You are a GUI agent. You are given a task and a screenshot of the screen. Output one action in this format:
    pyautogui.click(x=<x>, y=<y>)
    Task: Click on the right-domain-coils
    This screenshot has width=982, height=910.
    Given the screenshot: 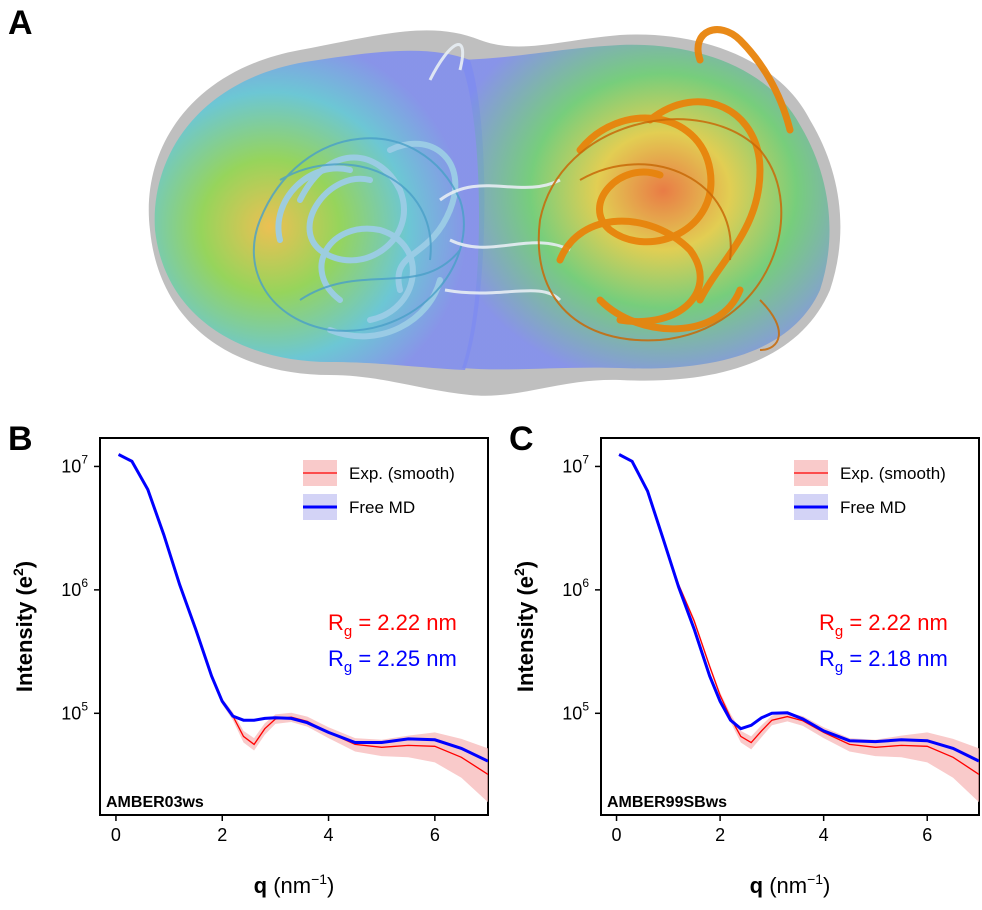 What is the action you would take?
    pyautogui.click(x=660, y=234)
    